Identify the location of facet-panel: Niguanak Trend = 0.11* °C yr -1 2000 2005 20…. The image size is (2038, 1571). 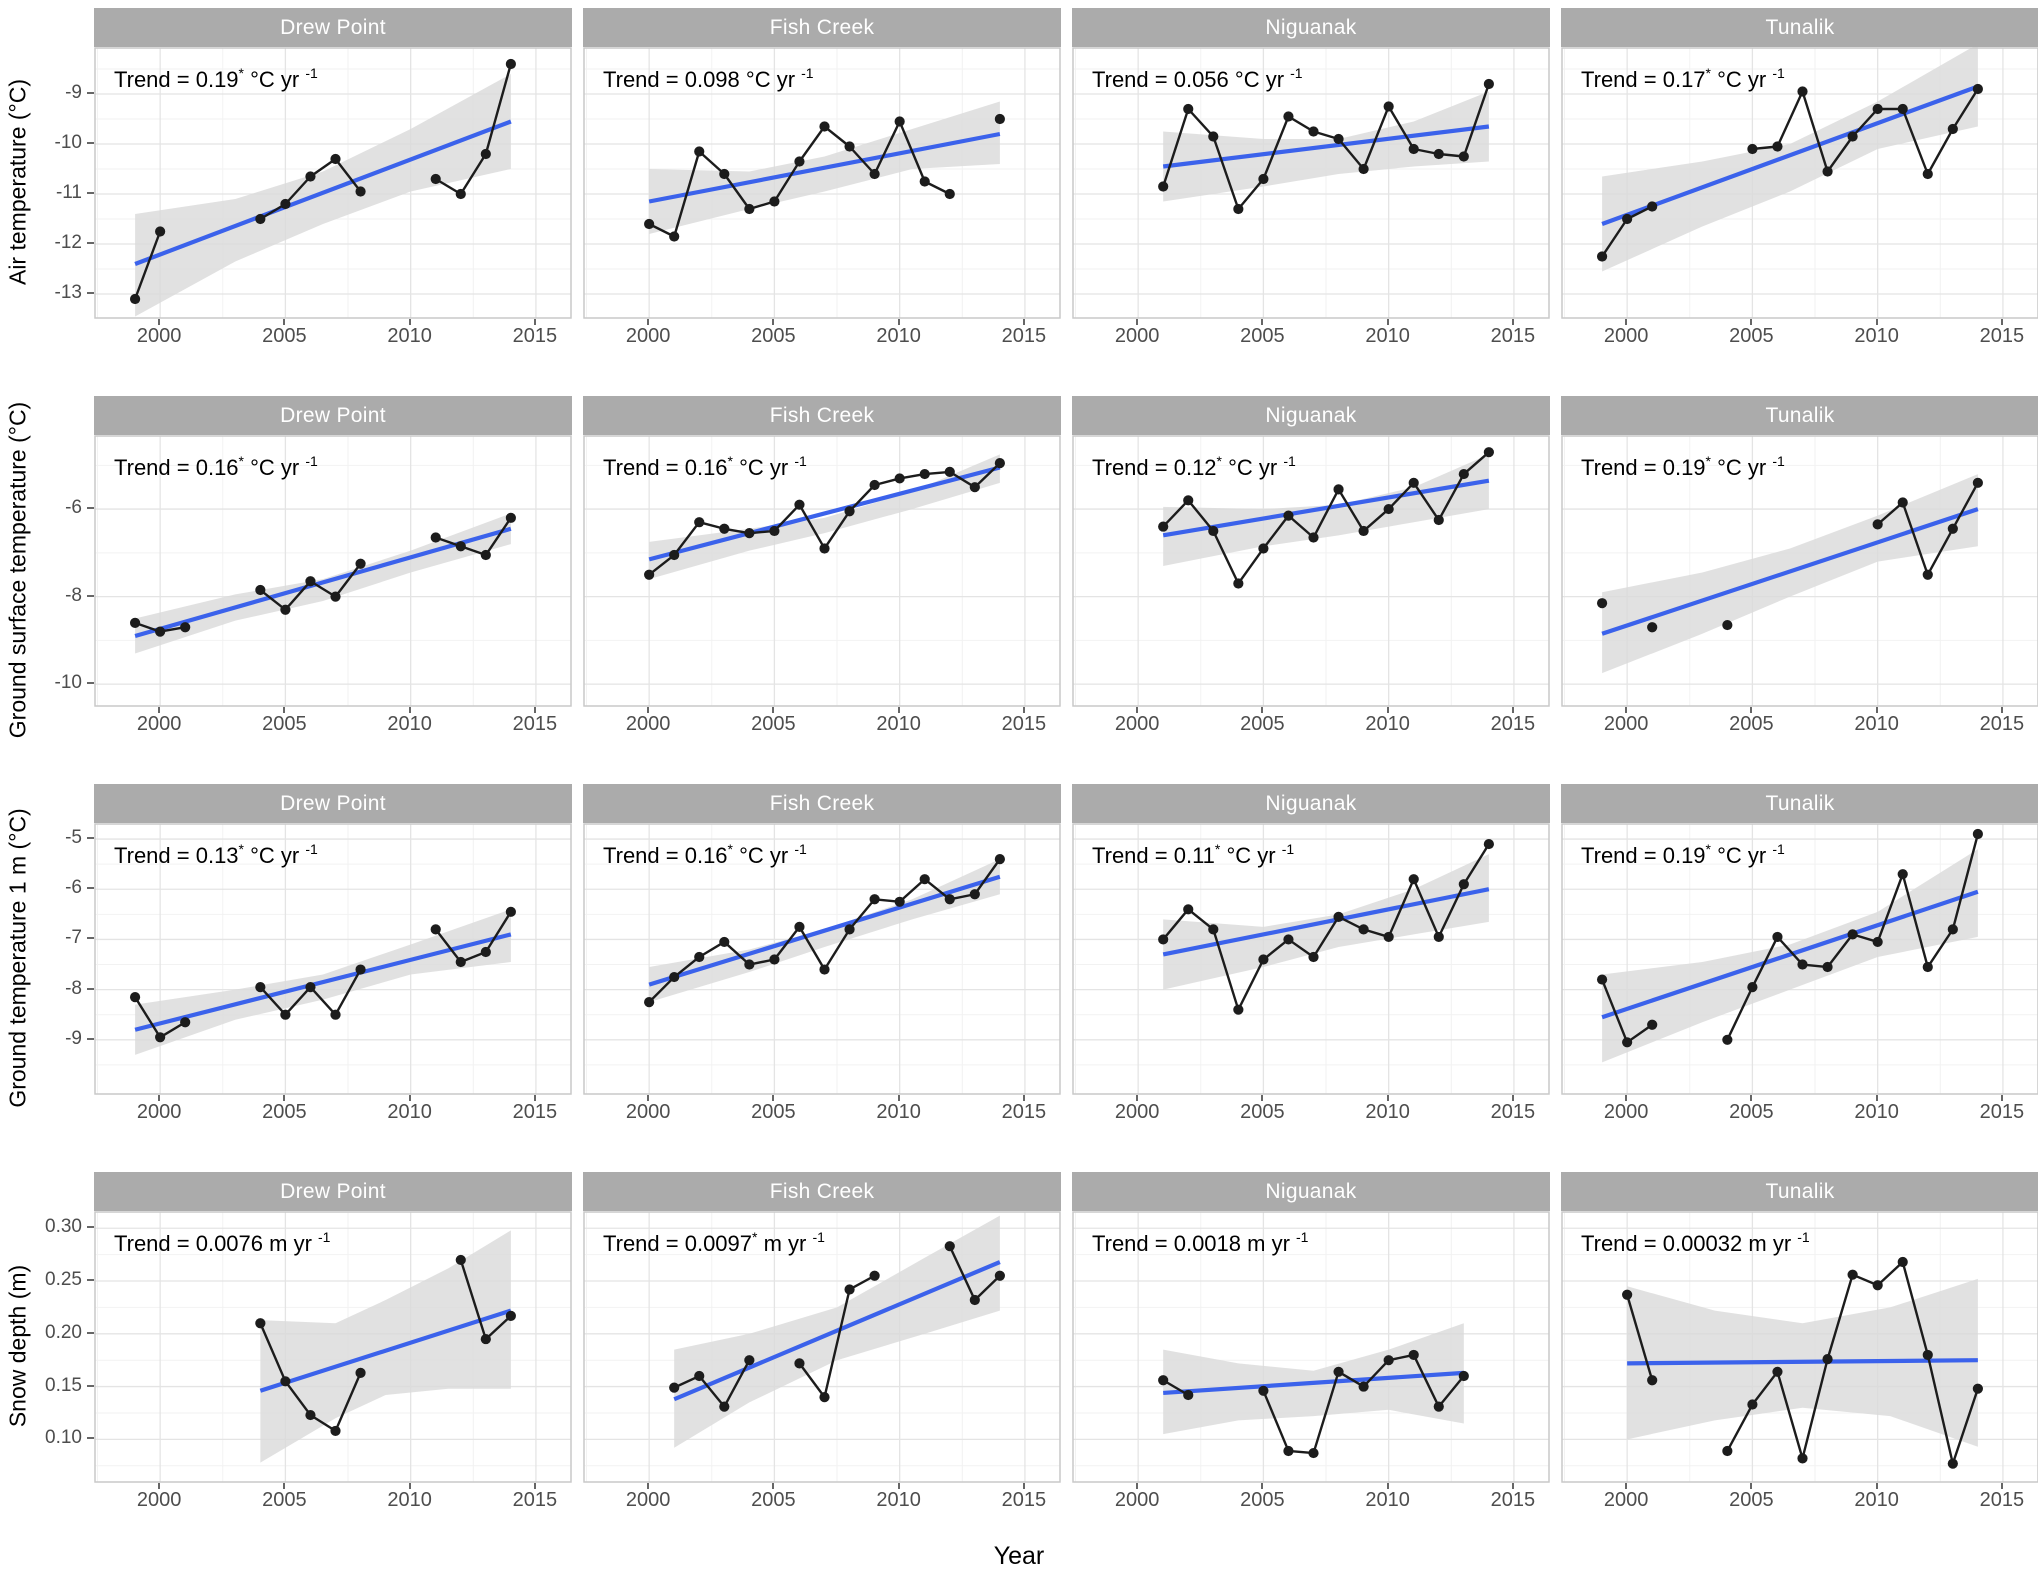
(1311, 953).